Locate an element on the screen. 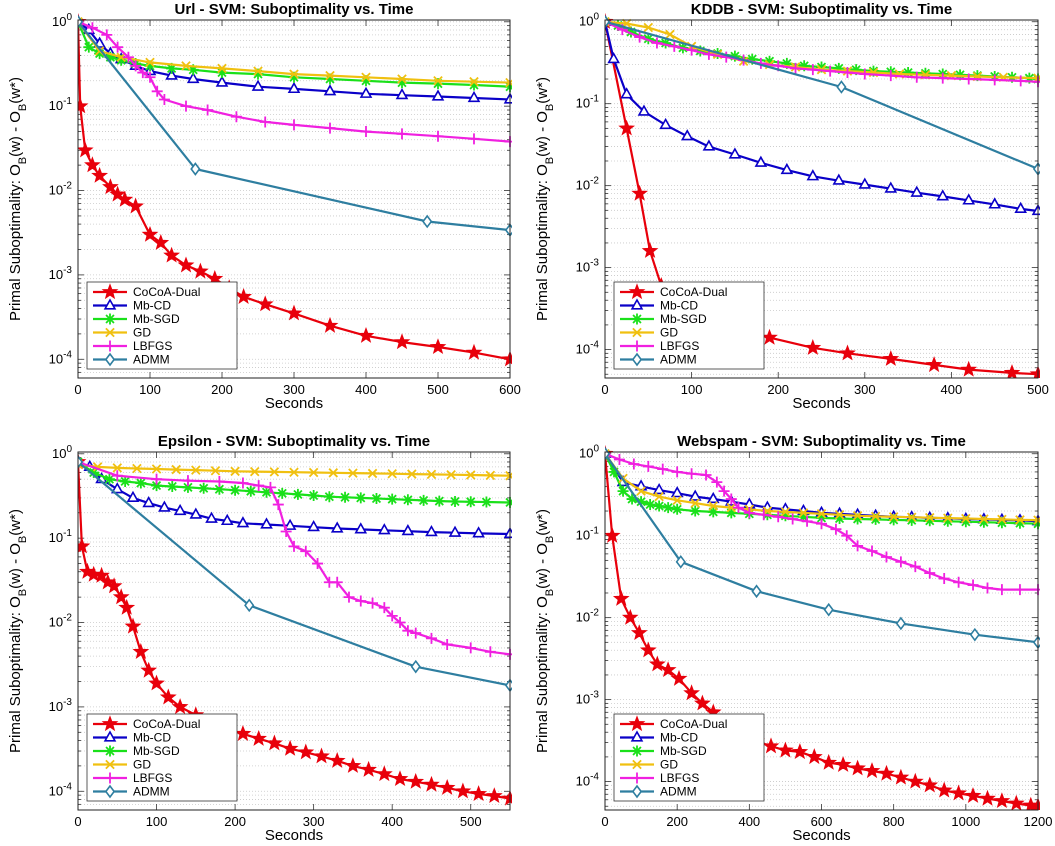 The width and height of the screenshot is (1055, 846). x-tick-label: 300 is located at coordinates (865, 389).